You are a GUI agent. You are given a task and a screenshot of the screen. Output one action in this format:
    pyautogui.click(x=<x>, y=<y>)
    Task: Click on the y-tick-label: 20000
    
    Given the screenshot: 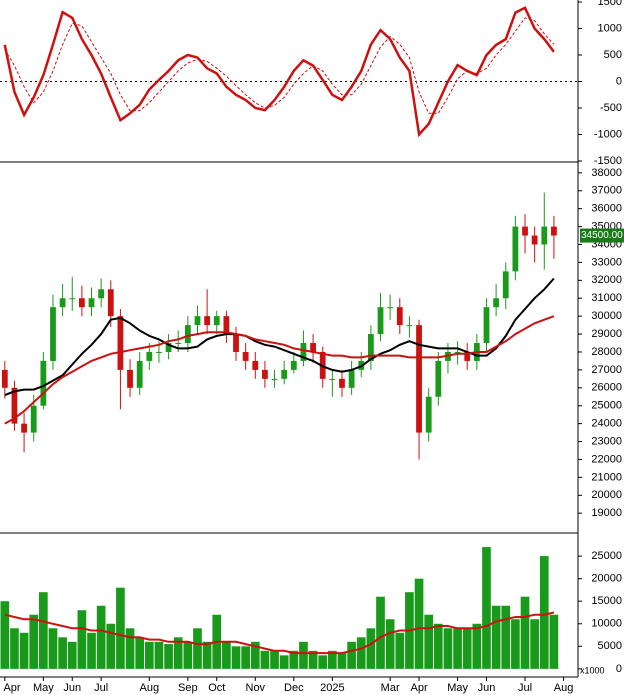 What is the action you would take?
    pyautogui.click(x=606, y=495)
    